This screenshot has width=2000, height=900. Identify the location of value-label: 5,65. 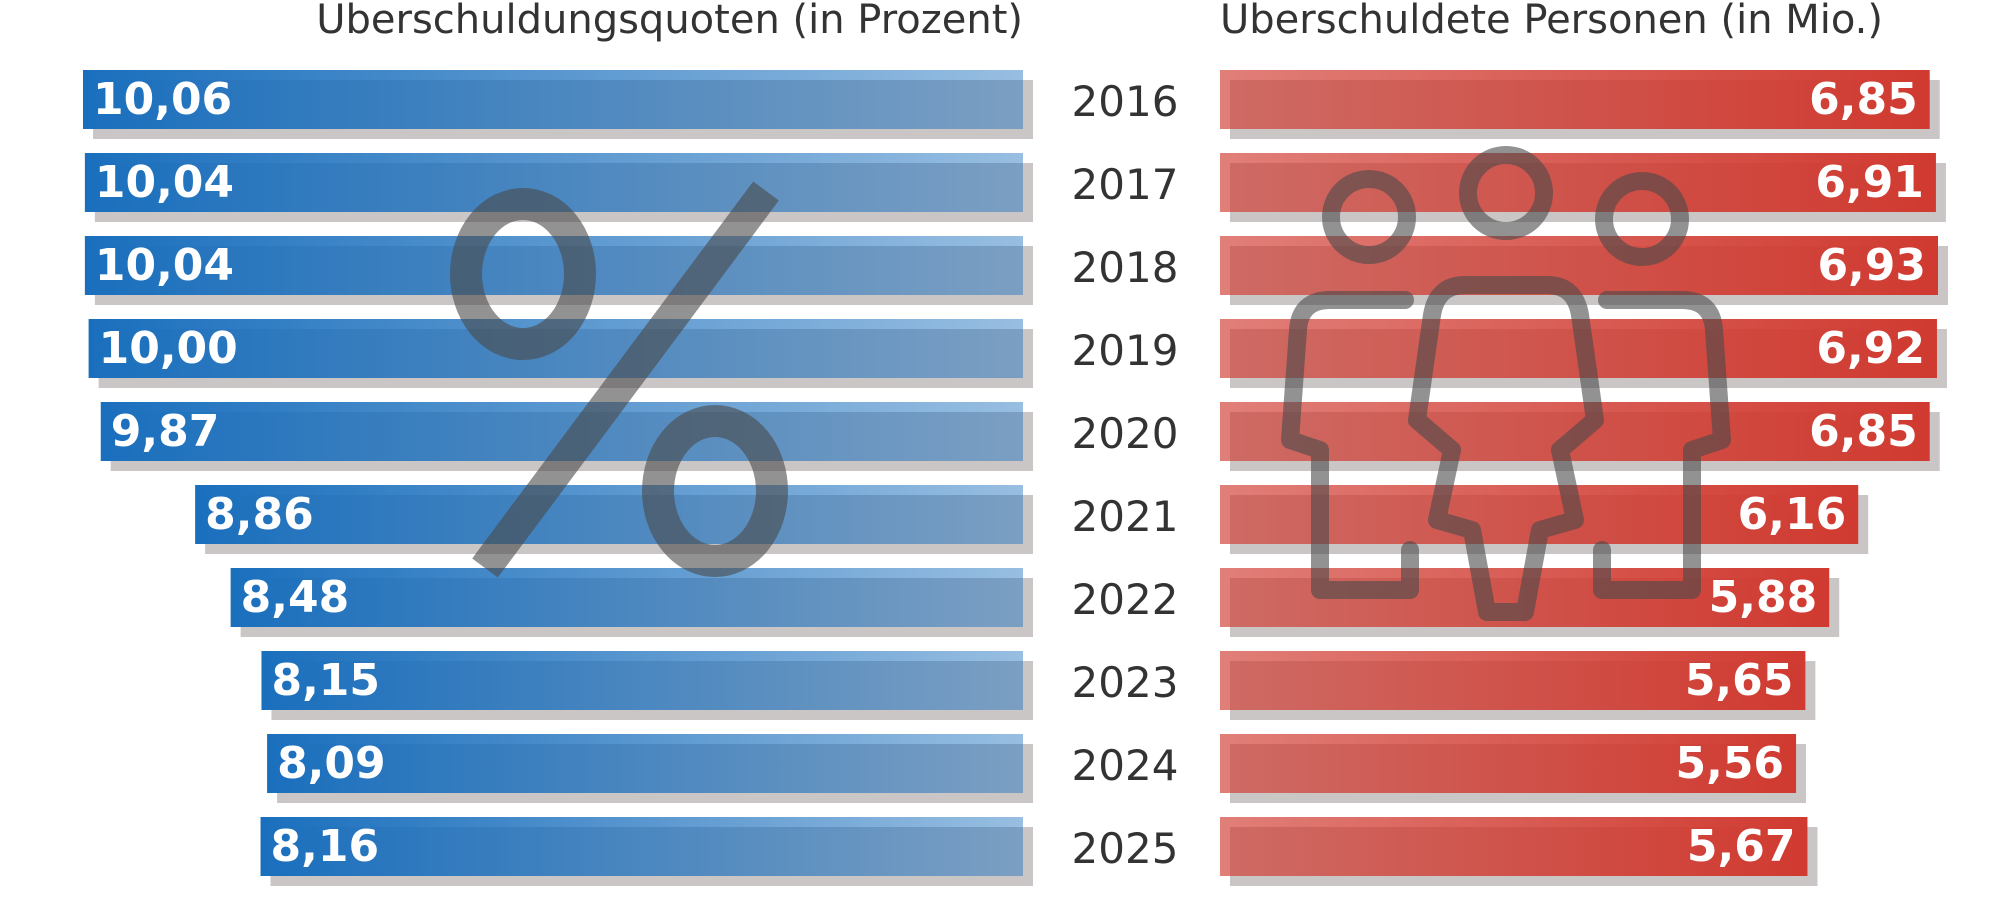
(1739, 680).